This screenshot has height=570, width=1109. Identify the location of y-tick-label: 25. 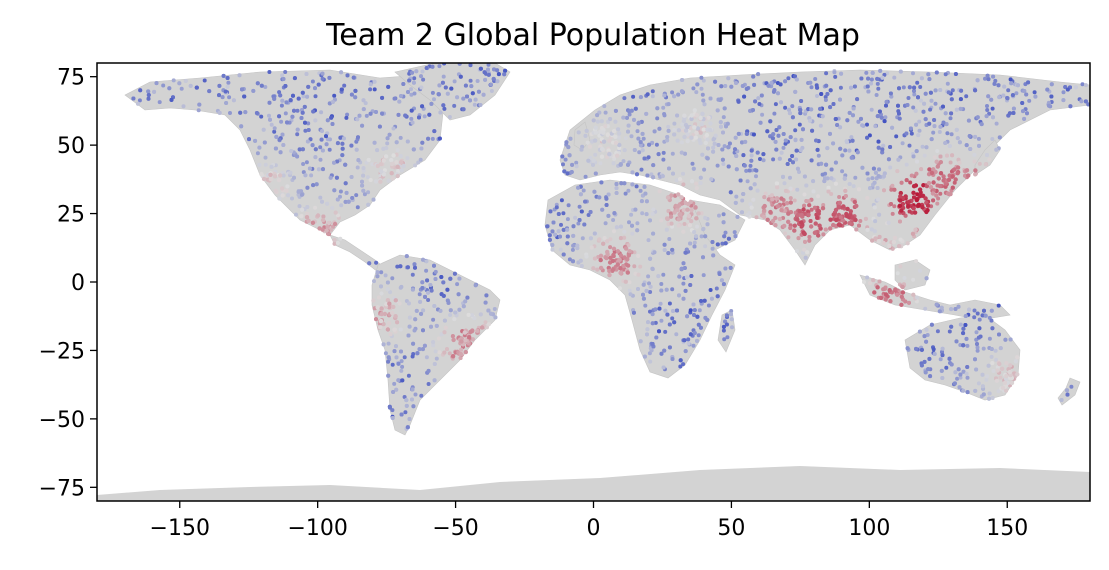
(71, 215).